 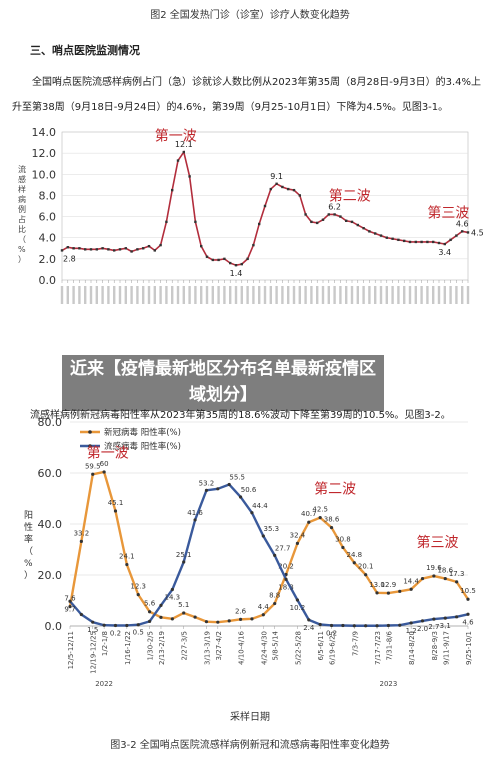 I want to click on x-tick-label: 1/2-1/8, so click(x=105, y=643).